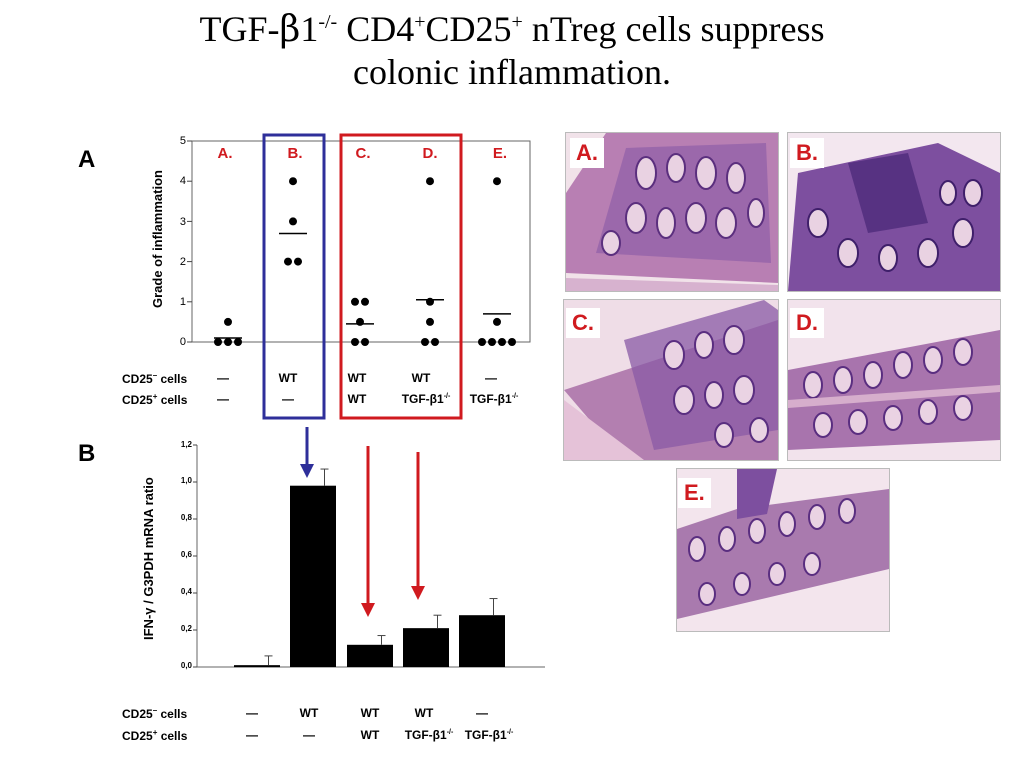  What do you see at coordinates (182, 342) in the screenshot?
I see `panel-a-ytick: 0` at bounding box center [182, 342].